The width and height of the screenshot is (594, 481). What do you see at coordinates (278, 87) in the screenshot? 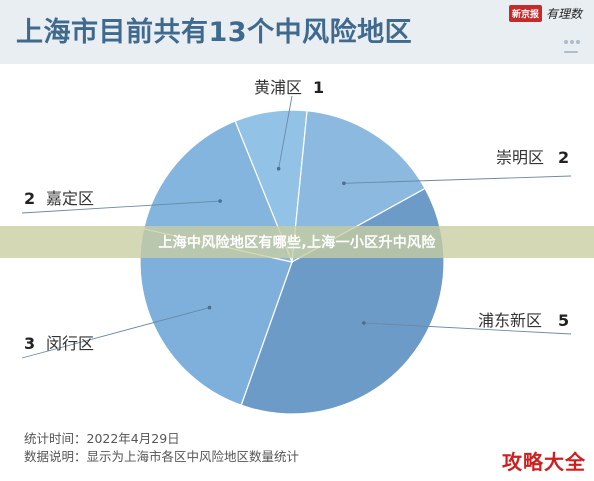
I see `label-name-huangpu: 黄浦区` at bounding box center [278, 87].